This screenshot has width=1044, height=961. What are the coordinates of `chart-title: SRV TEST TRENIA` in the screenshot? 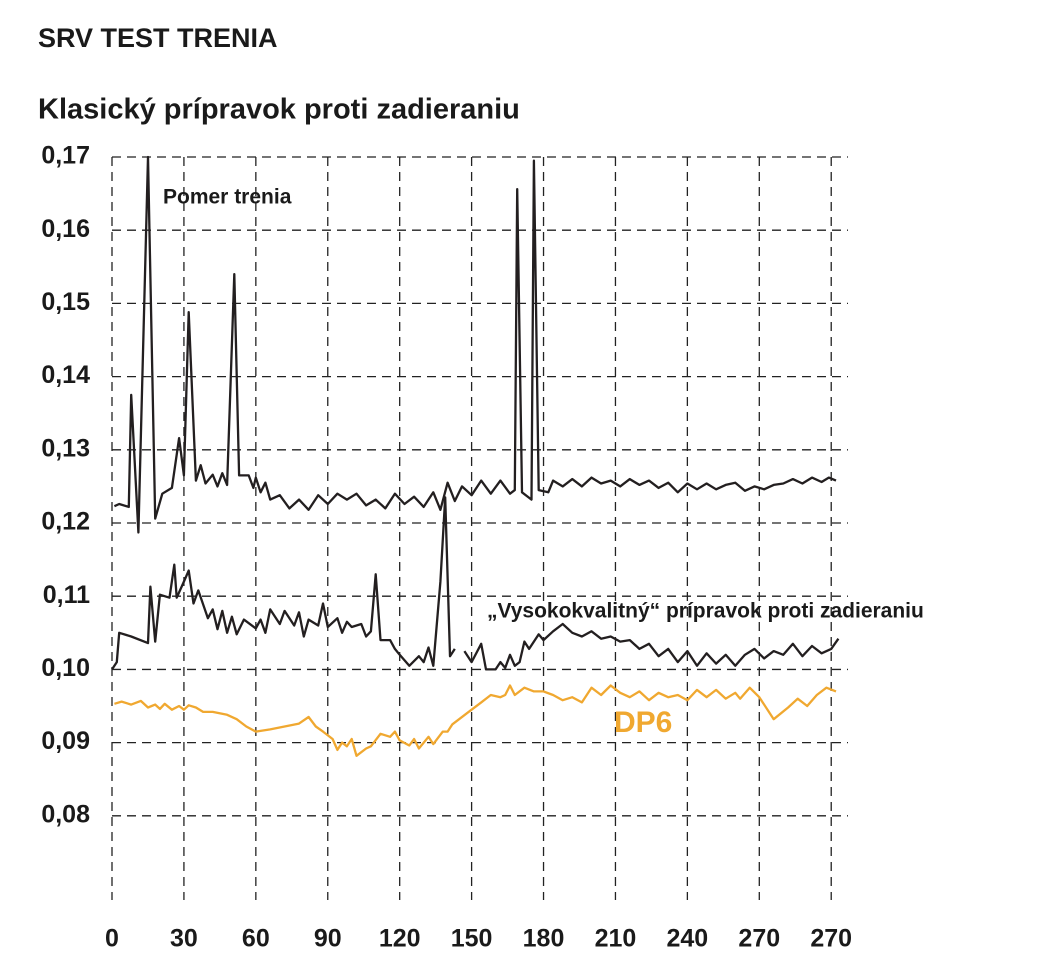 It's located at (158, 38).